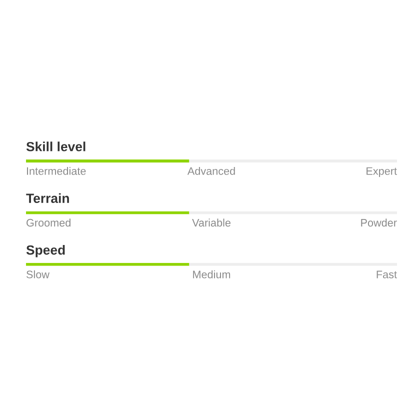  I want to click on text: Variable, so click(211, 222).